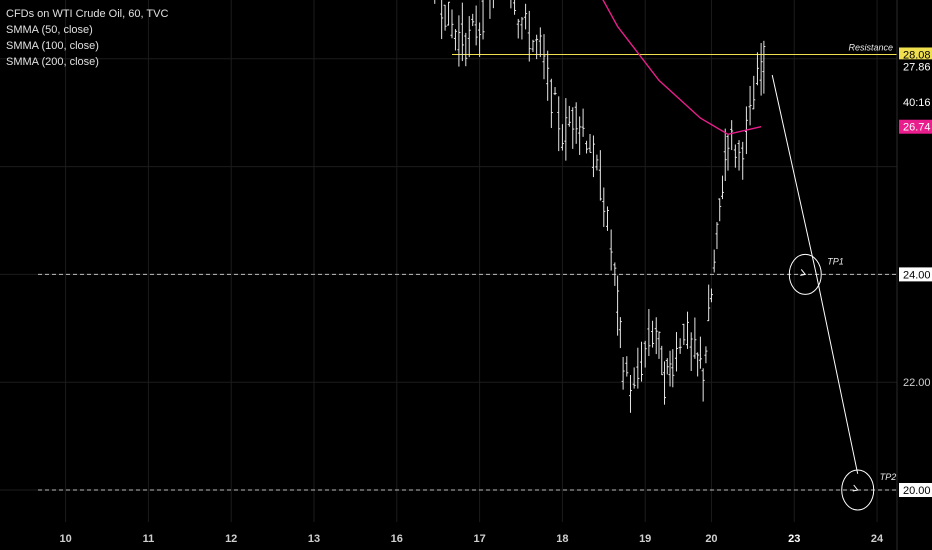 This screenshot has height=550, width=932. Describe the element at coordinates (314, 539) in the screenshot. I see `x-tick-label: 13` at that location.